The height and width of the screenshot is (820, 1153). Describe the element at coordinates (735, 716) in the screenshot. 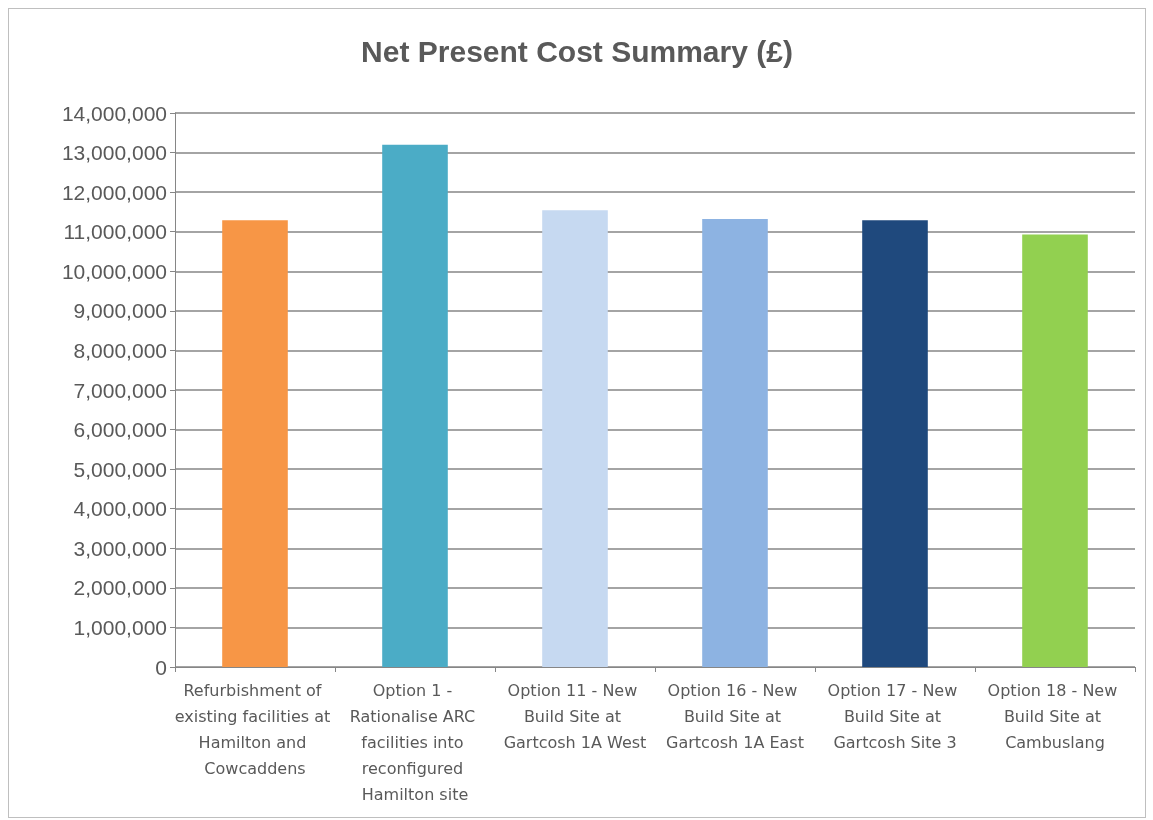

I see `x-tick-label: Option 16 - New Build Site at Gartcosh 1A East` at that location.